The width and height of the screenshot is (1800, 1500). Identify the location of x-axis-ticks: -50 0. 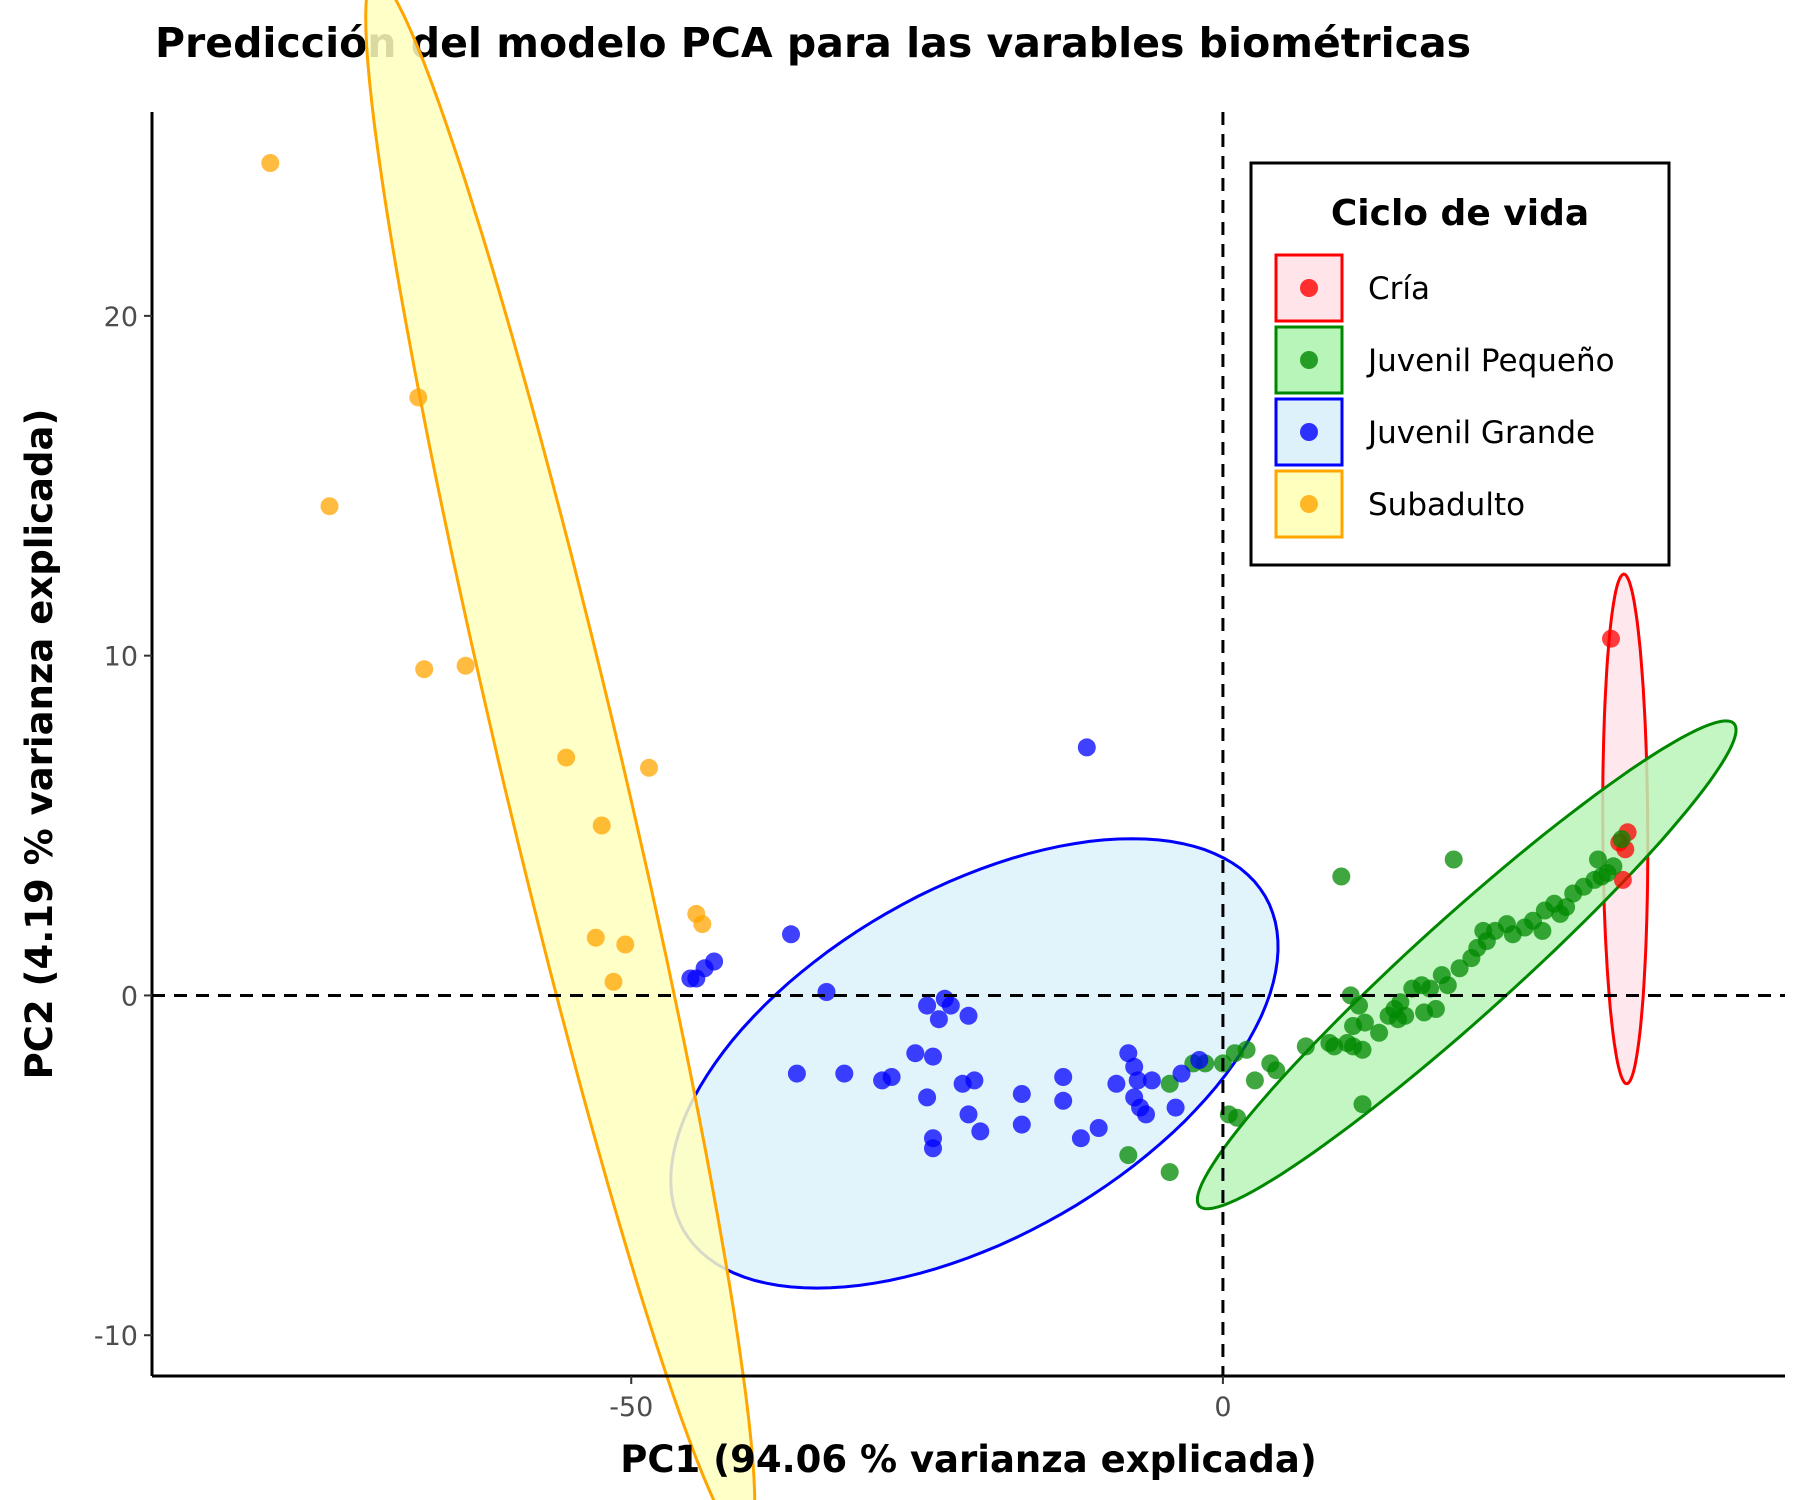
(920, 1399).